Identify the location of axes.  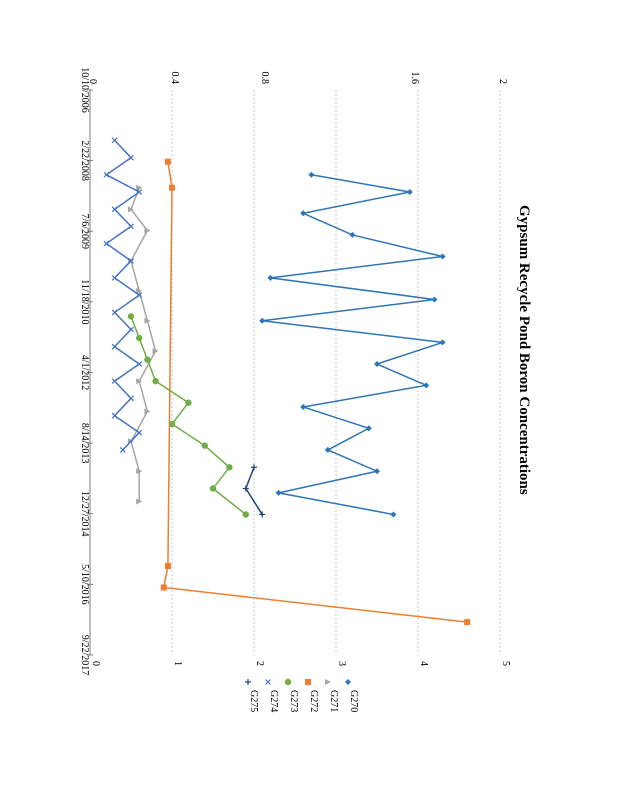
(90, 372).